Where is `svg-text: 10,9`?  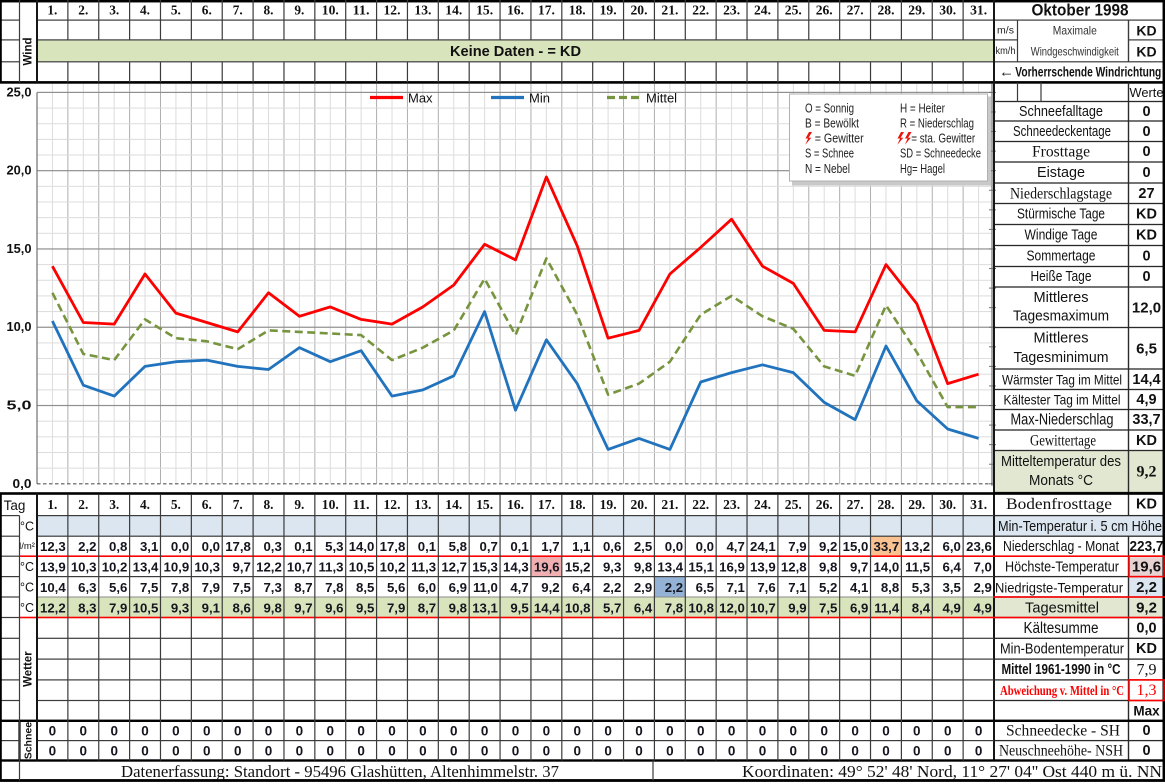 svg-text: 10,9 is located at coordinates (177, 566).